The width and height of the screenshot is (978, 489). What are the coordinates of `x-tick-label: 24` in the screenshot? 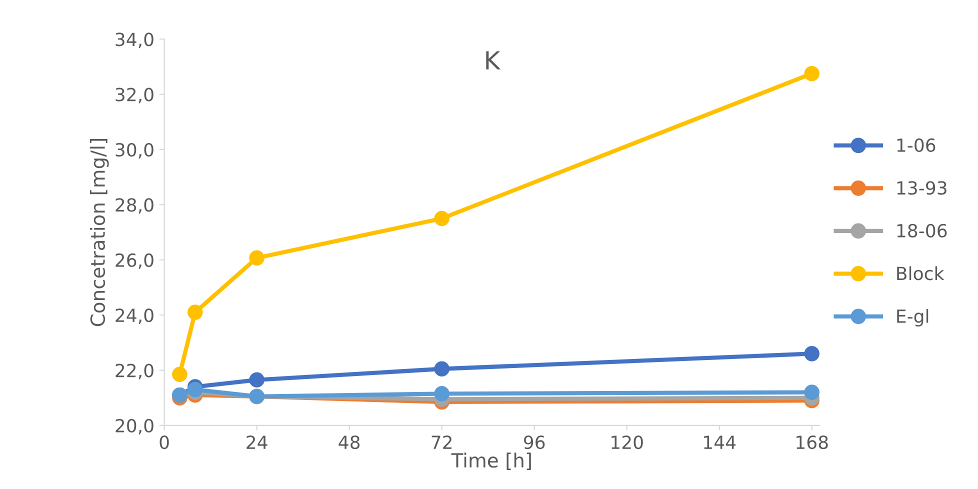 It's located at (257, 442).